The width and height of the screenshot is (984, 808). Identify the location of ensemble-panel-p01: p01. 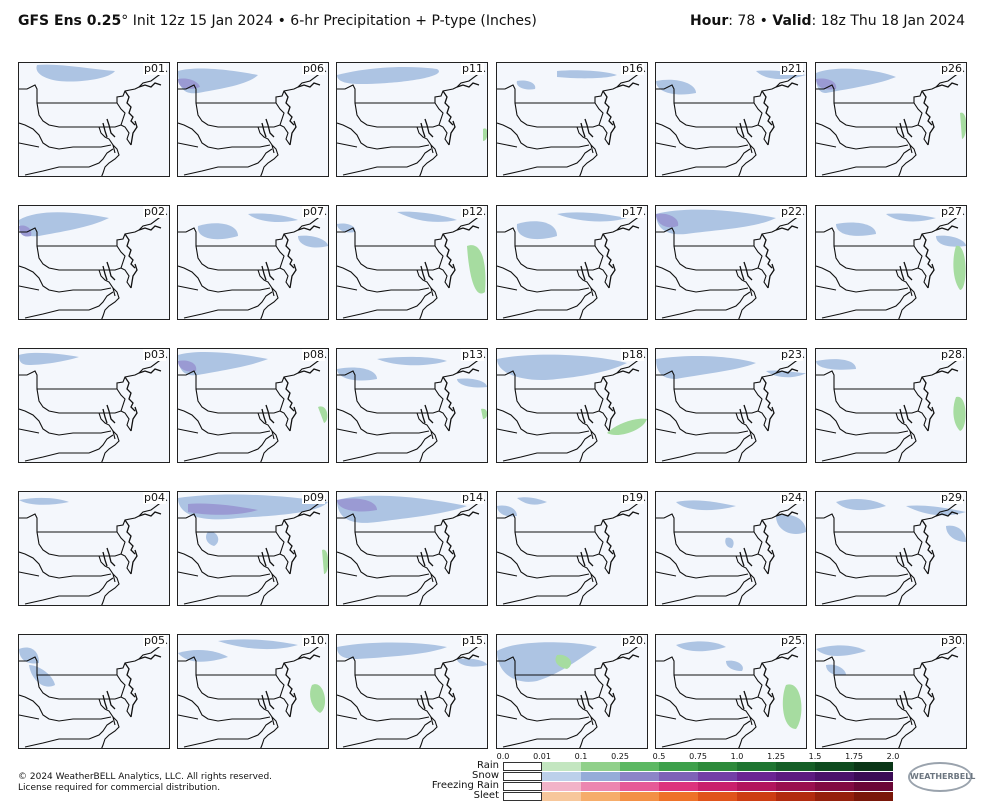
(94, 119).